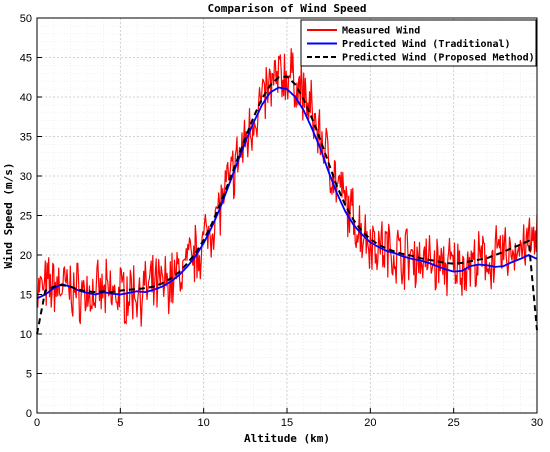 Image resolution: width=550 pixels, height=452 pixels. I want to click on y-tick-label: 50, so click(26, 19).